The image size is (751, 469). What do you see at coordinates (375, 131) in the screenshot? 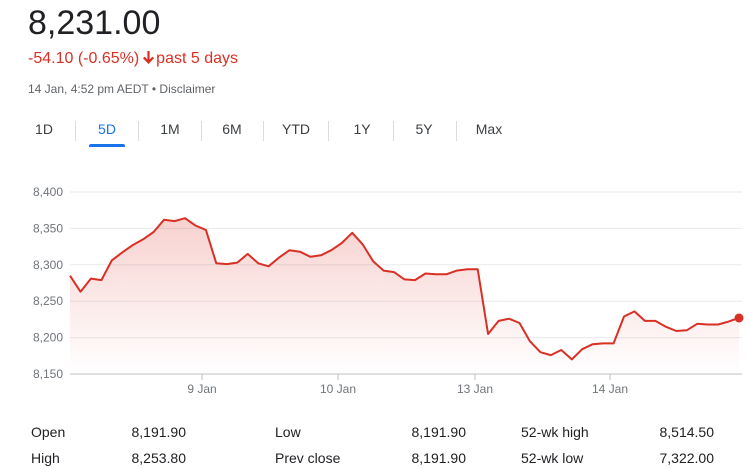
I see `range-tabs: 1D 5D 1M 6M YTD 1Y 5Y Max` at bounding box center [375, 131].